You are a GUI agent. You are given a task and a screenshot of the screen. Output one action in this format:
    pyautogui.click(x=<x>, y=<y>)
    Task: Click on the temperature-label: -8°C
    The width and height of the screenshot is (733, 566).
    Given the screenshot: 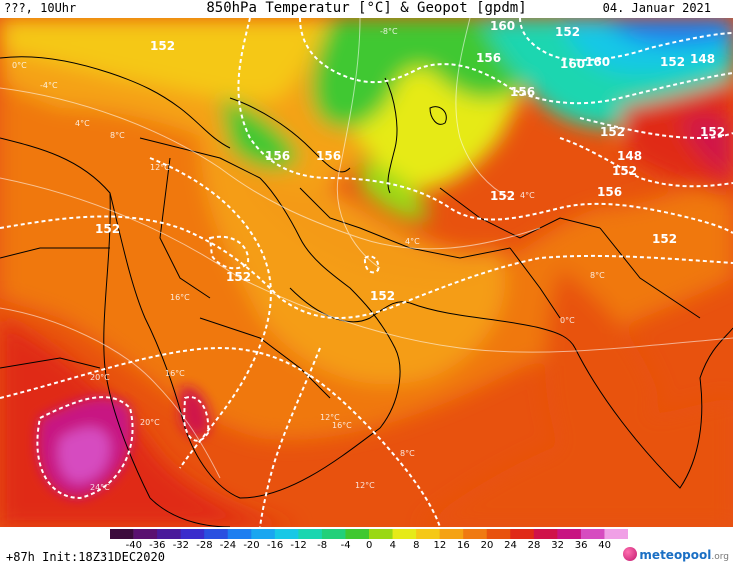 What is the action you would take?
    pyautogui.click(x=389, y=31)
    